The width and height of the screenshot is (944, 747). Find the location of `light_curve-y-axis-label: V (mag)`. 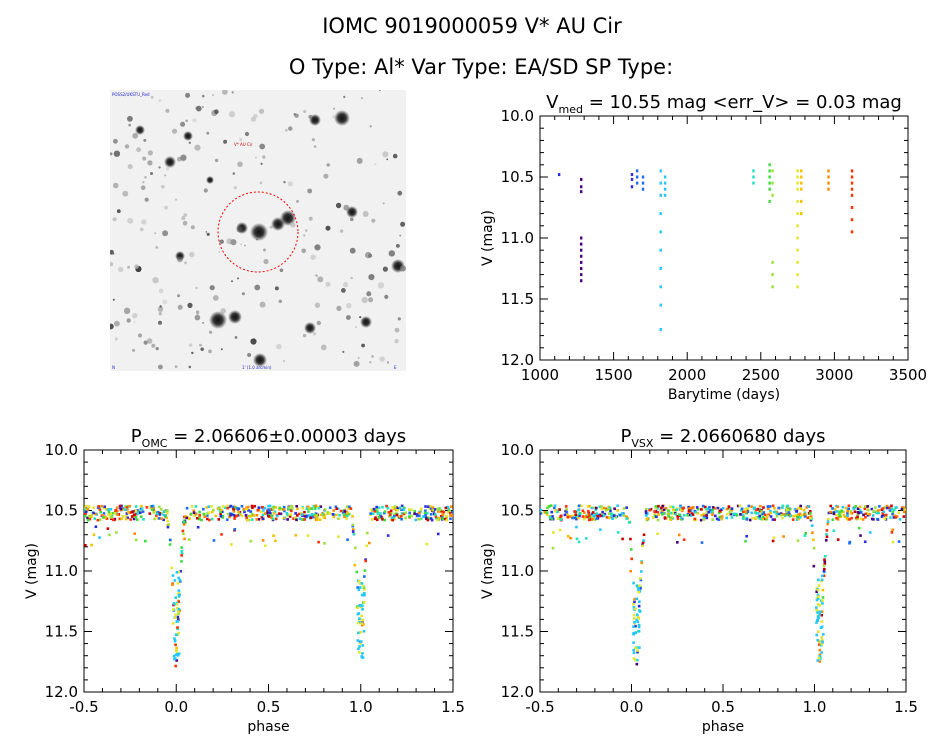

light_curve-y-axis-label: V (mag) is located at coordinates (488, 238).